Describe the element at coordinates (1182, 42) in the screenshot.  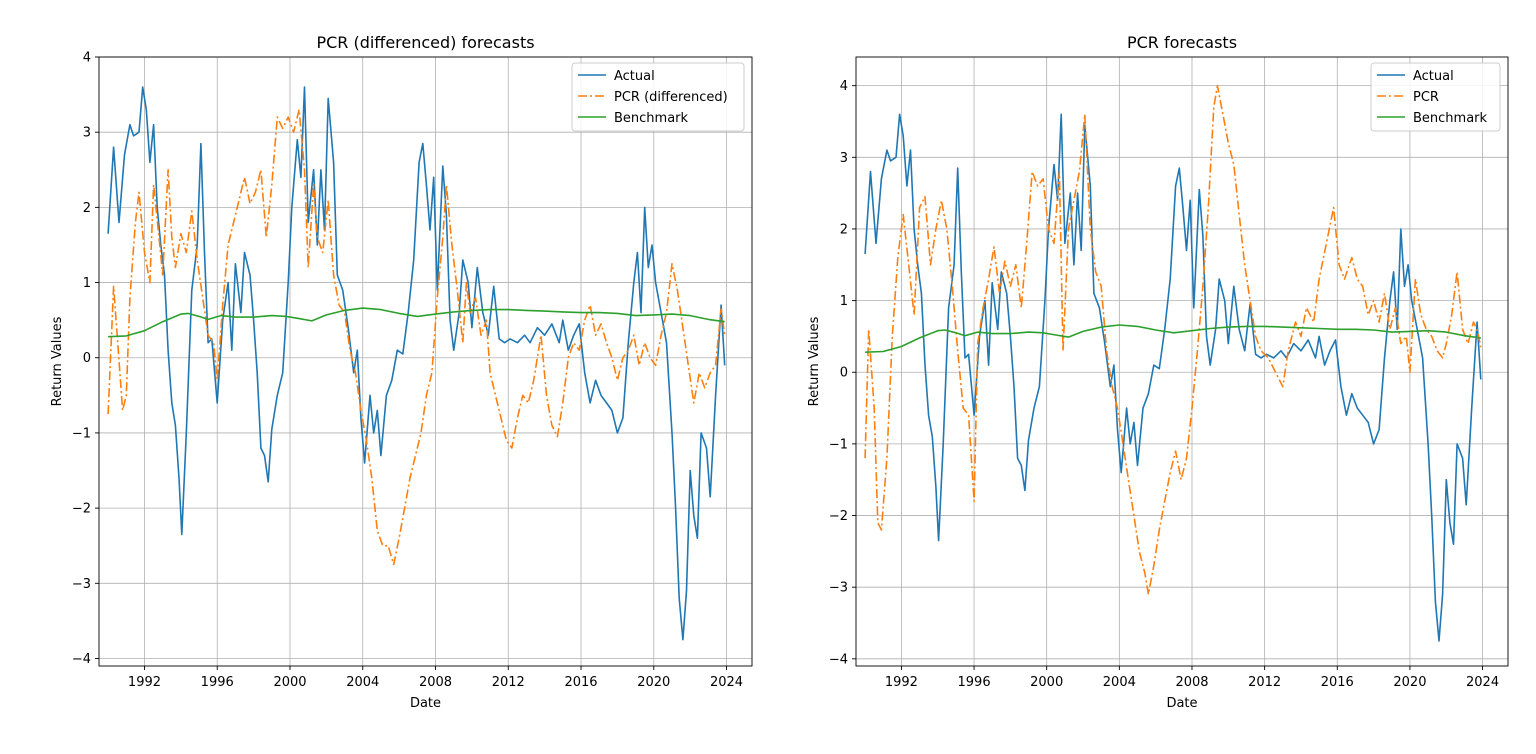
I see `chart-title: PCR forecasts` at that location.